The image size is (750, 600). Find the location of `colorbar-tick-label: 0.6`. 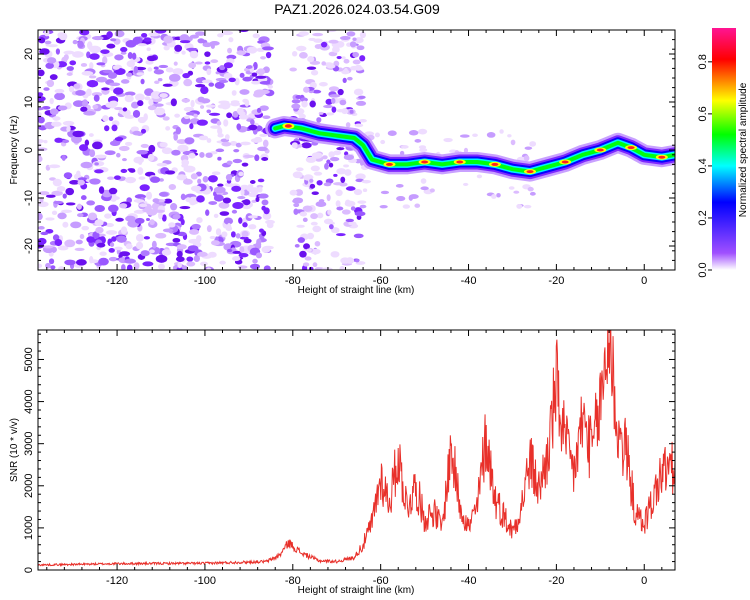

colorbar-tick-label: 0.6 is located at coordinates (703, 113).